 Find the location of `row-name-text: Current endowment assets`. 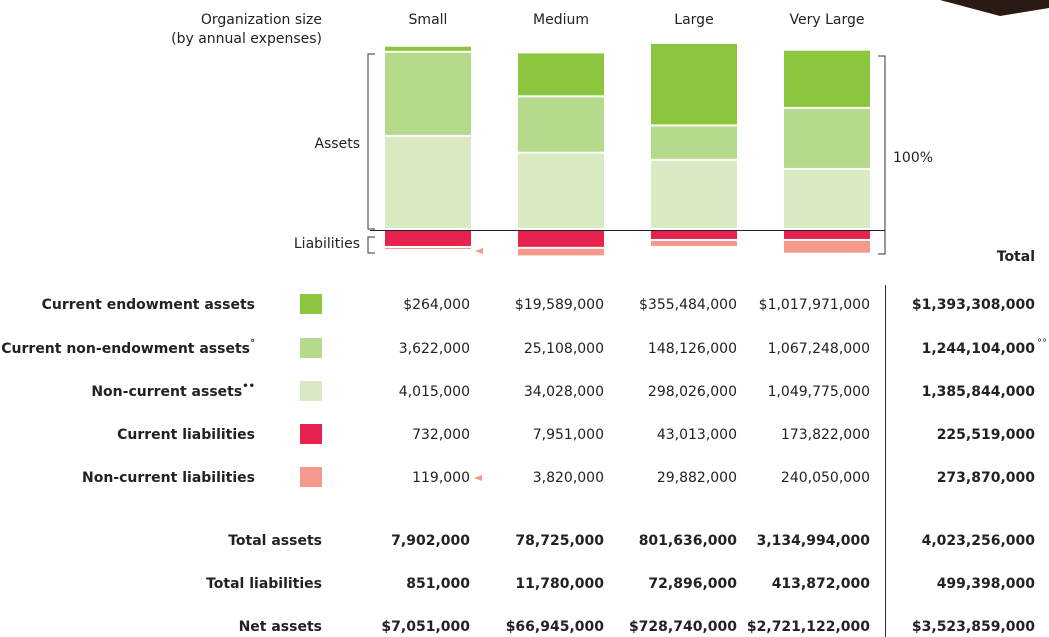

row-name-text: Current endowment assets is located at coordinates (148, 305).